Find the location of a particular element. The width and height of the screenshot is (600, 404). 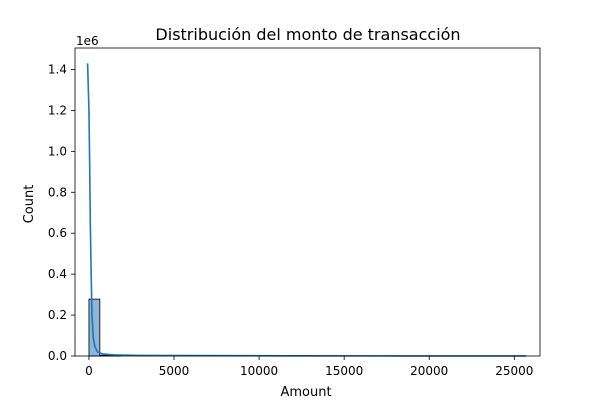

y-tick-label: 0.6 is located at coordinates (57, 233).